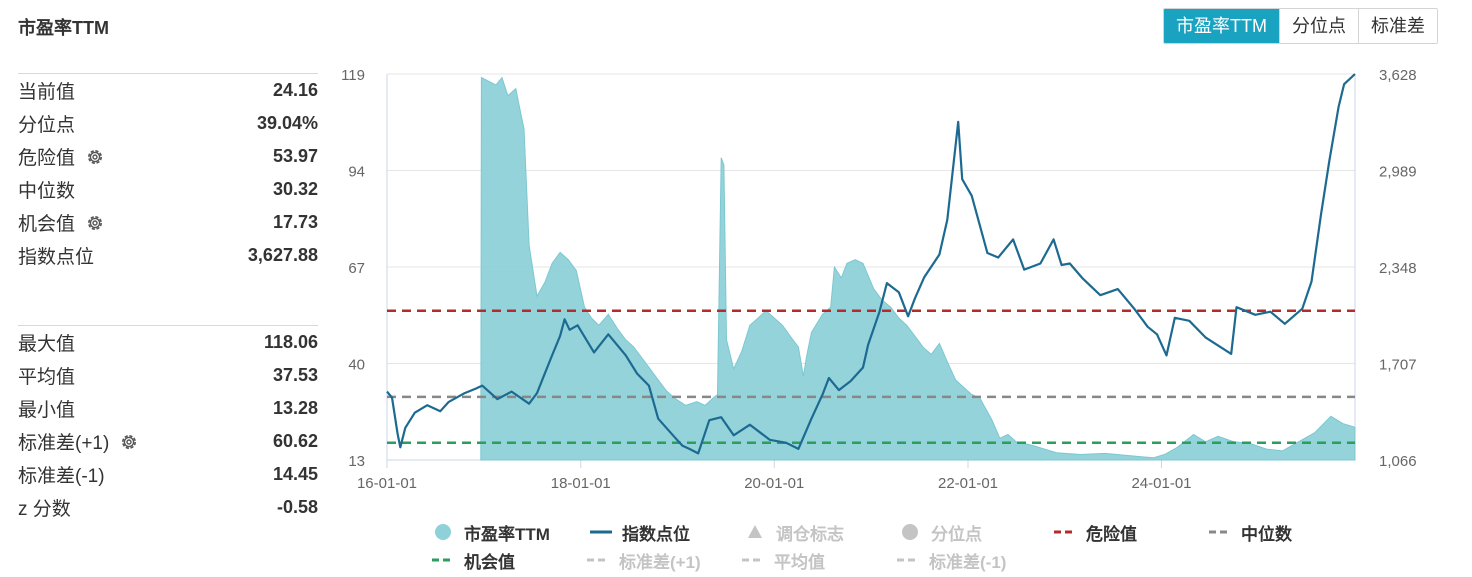 The height and width of the screenshot is (577, 1472). I want to click on stat-value: 118.06, so click(290, 342).